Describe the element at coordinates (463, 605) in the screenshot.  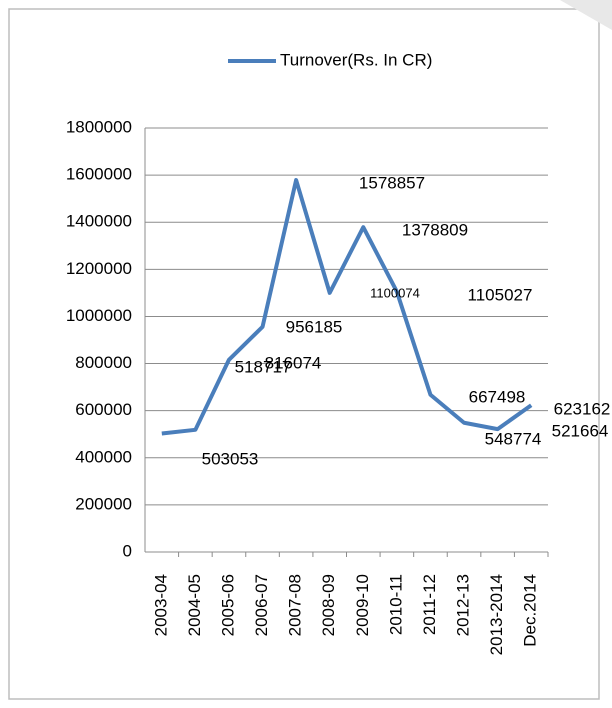
I see `x-tick-label: 2012-13` at that location.